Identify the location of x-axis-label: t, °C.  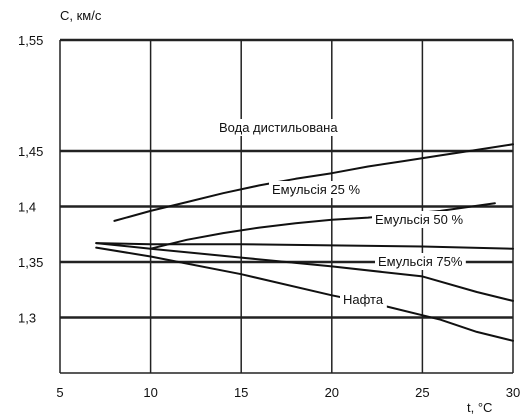
(479, 407).